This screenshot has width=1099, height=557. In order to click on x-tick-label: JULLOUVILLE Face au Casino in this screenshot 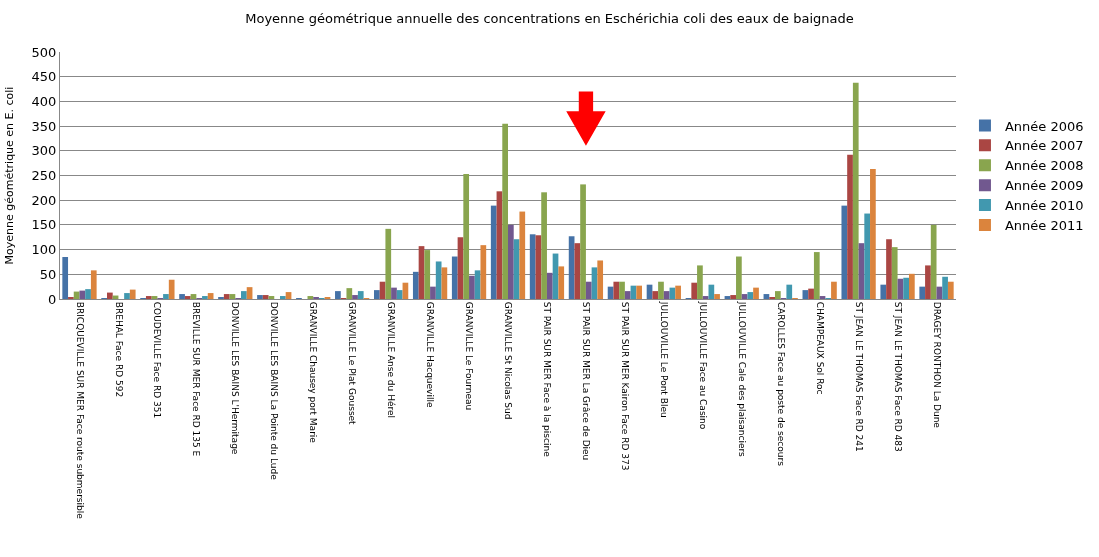, I will do `click(702, 365)`.